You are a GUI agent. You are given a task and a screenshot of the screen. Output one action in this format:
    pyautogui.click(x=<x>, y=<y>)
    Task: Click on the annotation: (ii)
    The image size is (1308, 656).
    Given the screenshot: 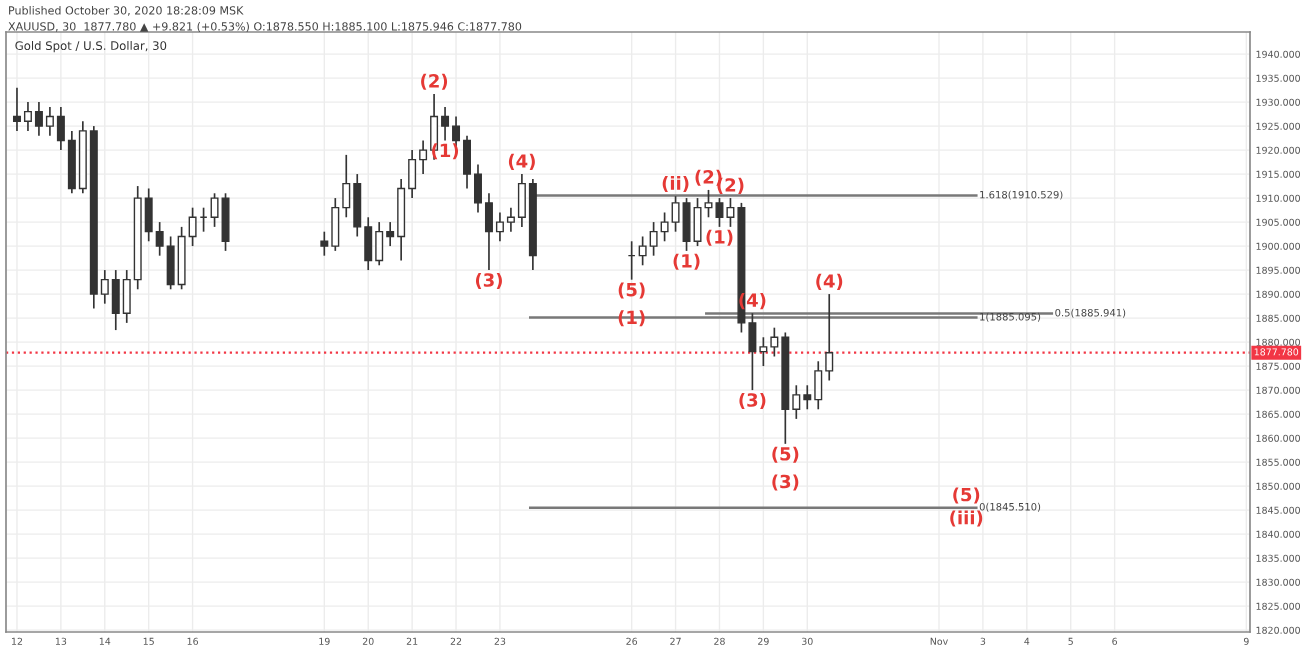 What is the action you would take?
    pyautogui.click(x=675, y=184)
    